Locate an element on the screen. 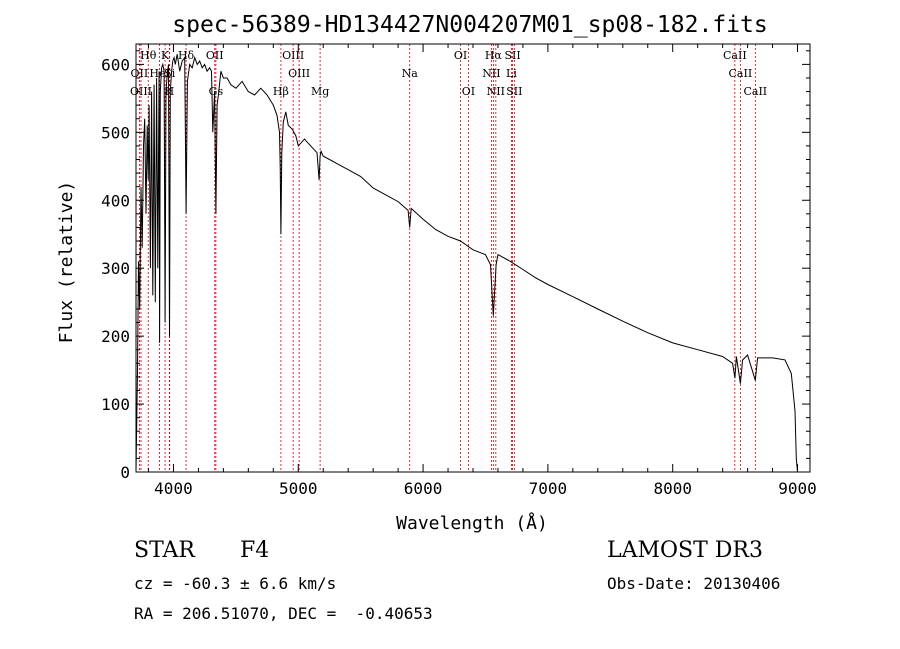 This screenshot has width=900, height=649. spectral-line-label: Si is located at coordinates (170, 73).